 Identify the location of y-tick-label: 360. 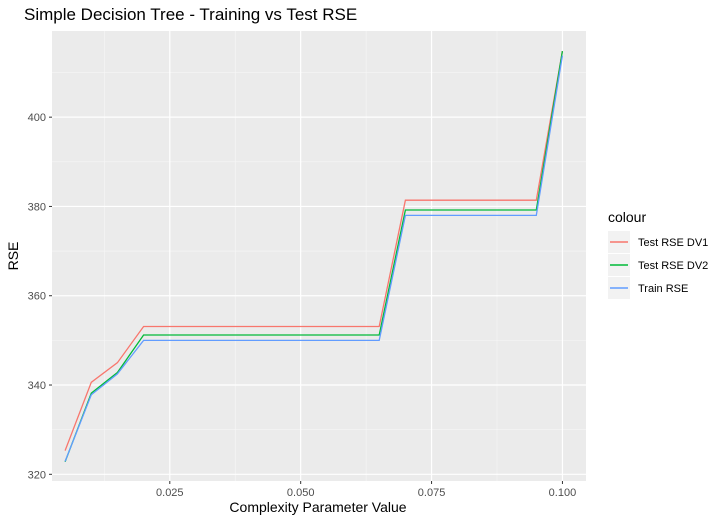
(37, 297).